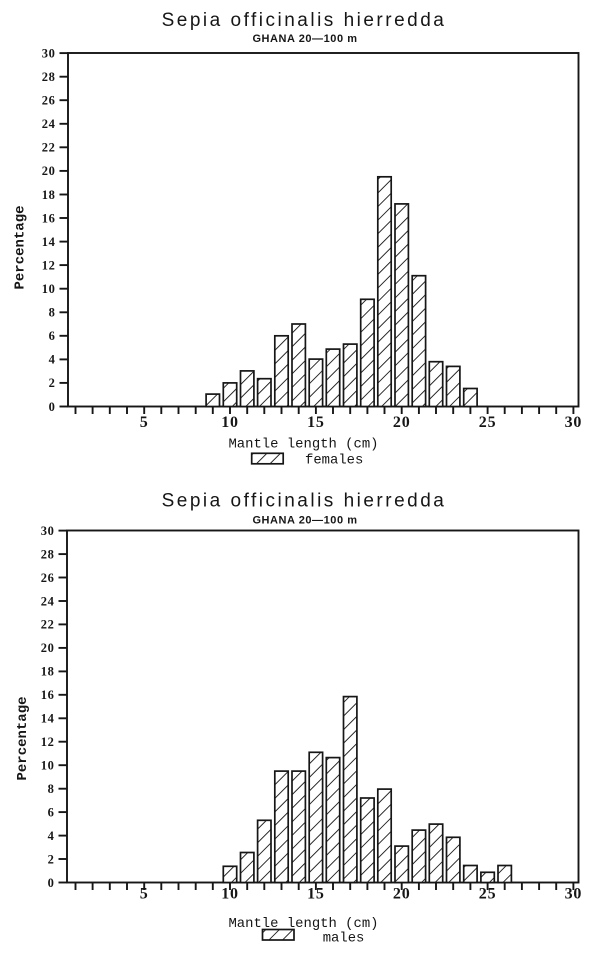 The image size is (600, 957). What do you see at coordinates (334, 461) in the screenshot?
I see `svg-text: females` at bounding box center [334, 461].